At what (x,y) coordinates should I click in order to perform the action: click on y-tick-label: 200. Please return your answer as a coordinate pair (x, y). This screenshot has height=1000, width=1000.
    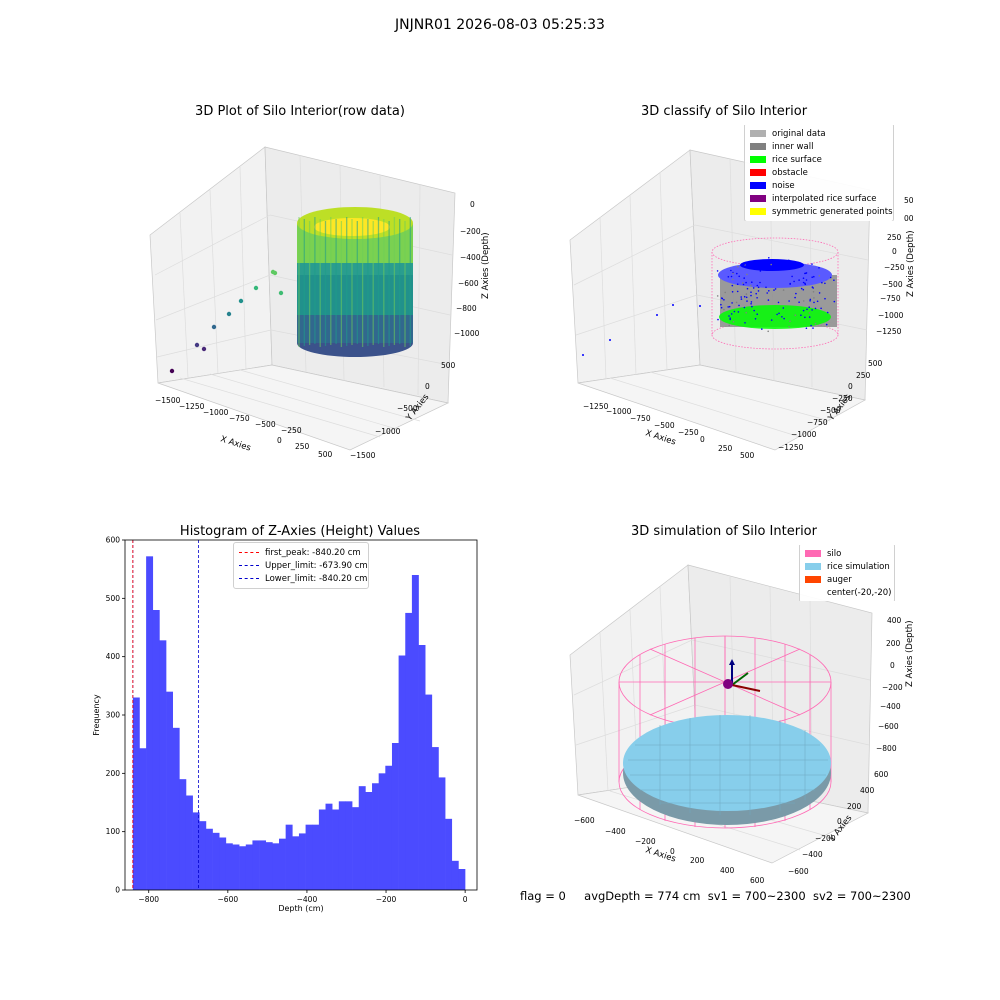
    Looking at the image, I should click on (113, 773).